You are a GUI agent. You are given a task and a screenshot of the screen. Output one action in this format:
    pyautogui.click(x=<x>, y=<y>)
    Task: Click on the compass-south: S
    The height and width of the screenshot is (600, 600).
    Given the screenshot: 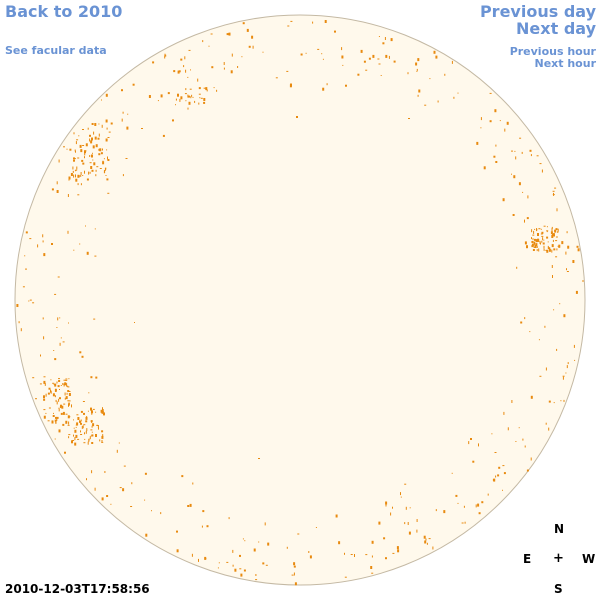 What is the action you would take?
    pyautogui.click(x=558, y=589)
    